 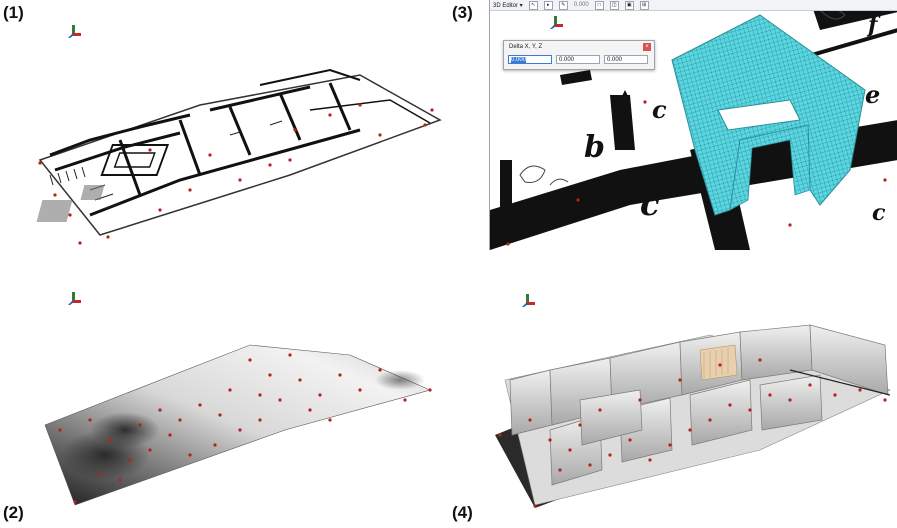 What do you see at coordinates (873, 25) in the screenshot?
I see `plan-letter-f: f` at bounding box center [873, 25].